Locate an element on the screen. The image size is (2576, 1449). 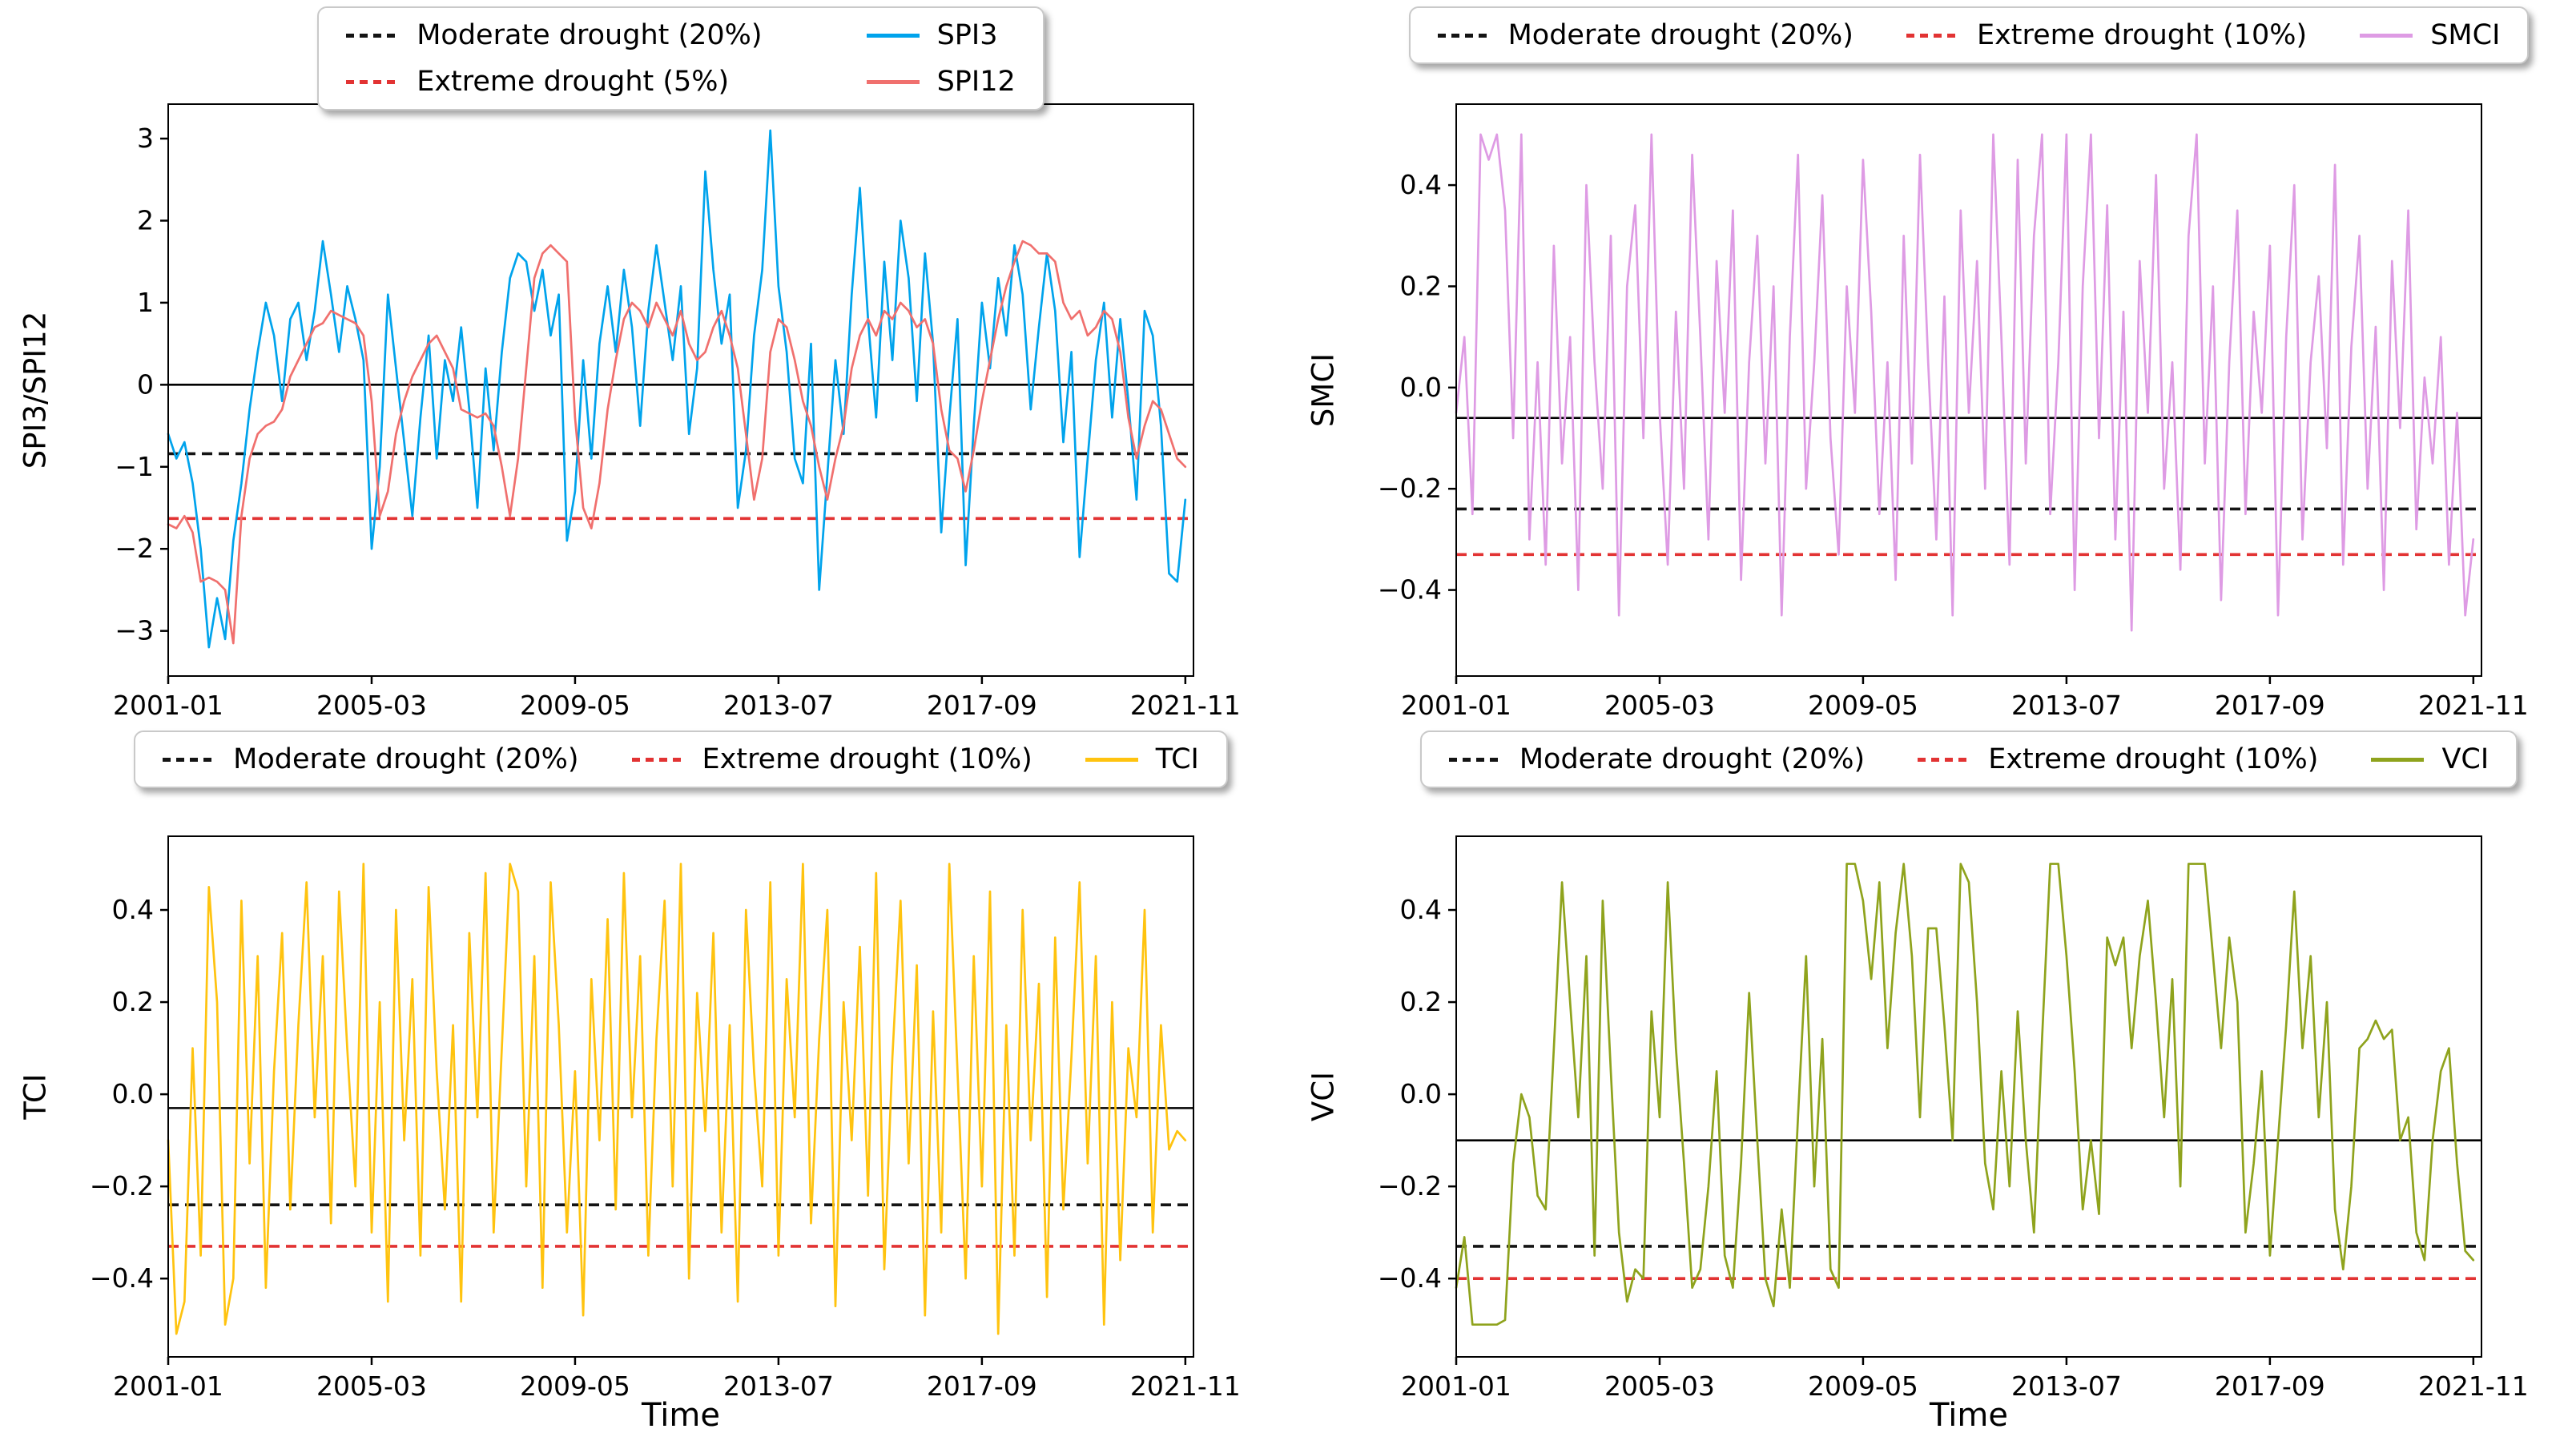
legend-item-smci: SMCI is located at coordinates (2430, 35).